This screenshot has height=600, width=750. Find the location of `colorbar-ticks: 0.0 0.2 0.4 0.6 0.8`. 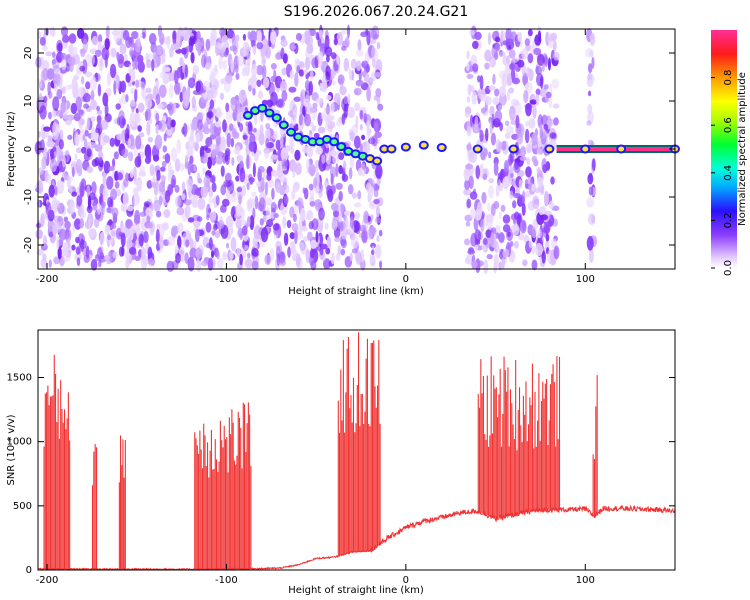

colorbar-ticks: 0.0 0.2 0.4 0.6 0.8 is located at coordinates (722, 173).